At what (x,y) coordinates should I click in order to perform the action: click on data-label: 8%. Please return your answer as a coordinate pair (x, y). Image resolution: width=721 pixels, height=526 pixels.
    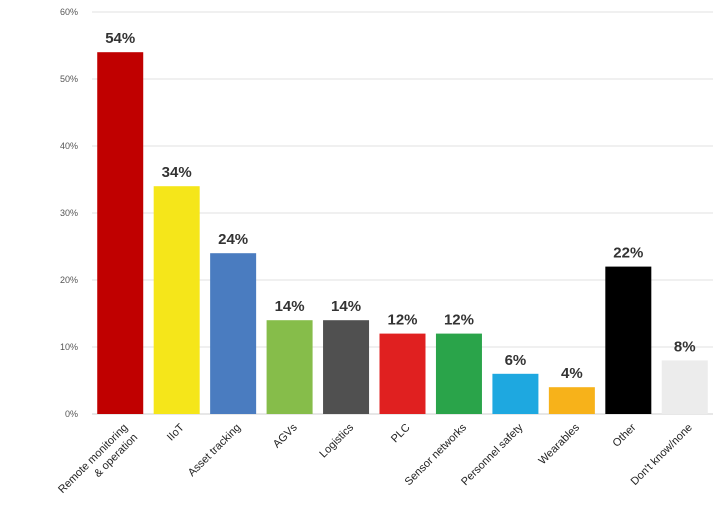
    Looking at the image, I should click on (685, 346).